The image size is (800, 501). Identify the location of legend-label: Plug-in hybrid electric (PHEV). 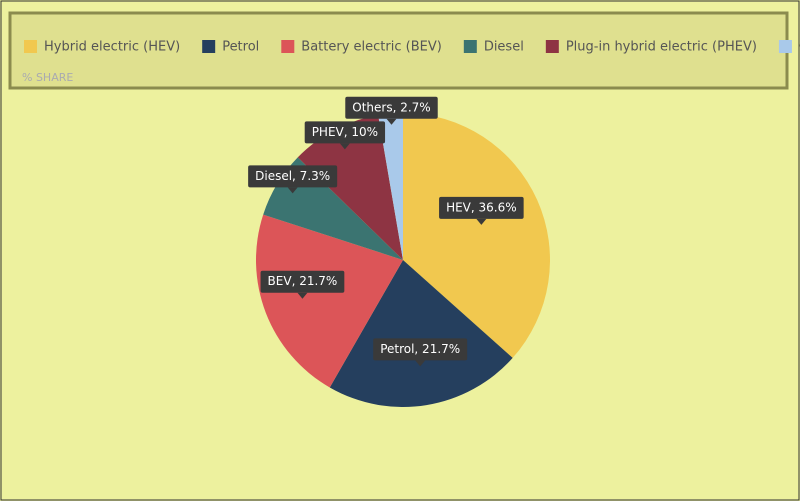
(661, 47).